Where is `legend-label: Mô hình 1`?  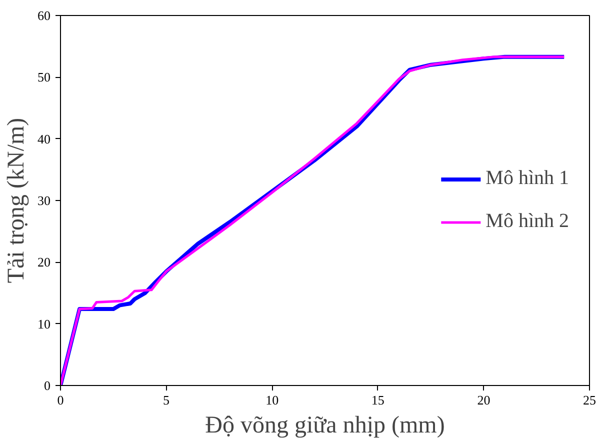 legend-label: Mô hình 1 is located at coordinates (527, 178).